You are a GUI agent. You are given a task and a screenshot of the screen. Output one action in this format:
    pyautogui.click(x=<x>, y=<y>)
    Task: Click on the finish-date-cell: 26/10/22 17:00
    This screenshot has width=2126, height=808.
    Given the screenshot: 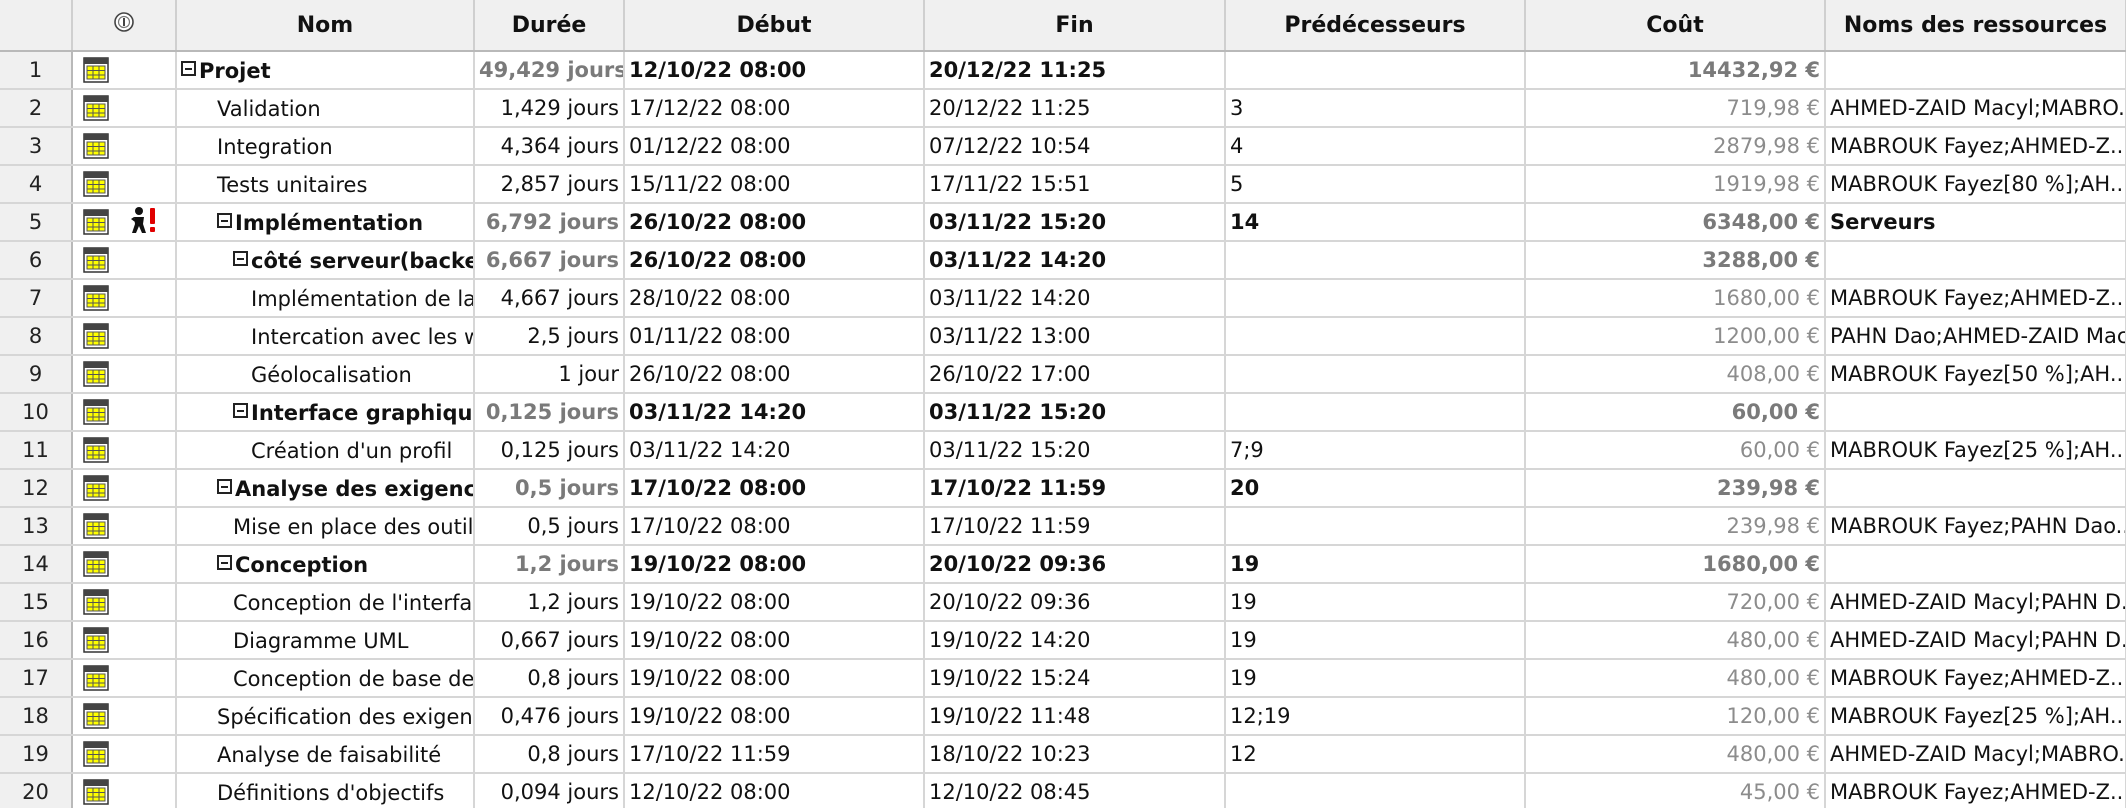 What is the action you would take?
    pyautogui.click(x=1075, y=374)
    